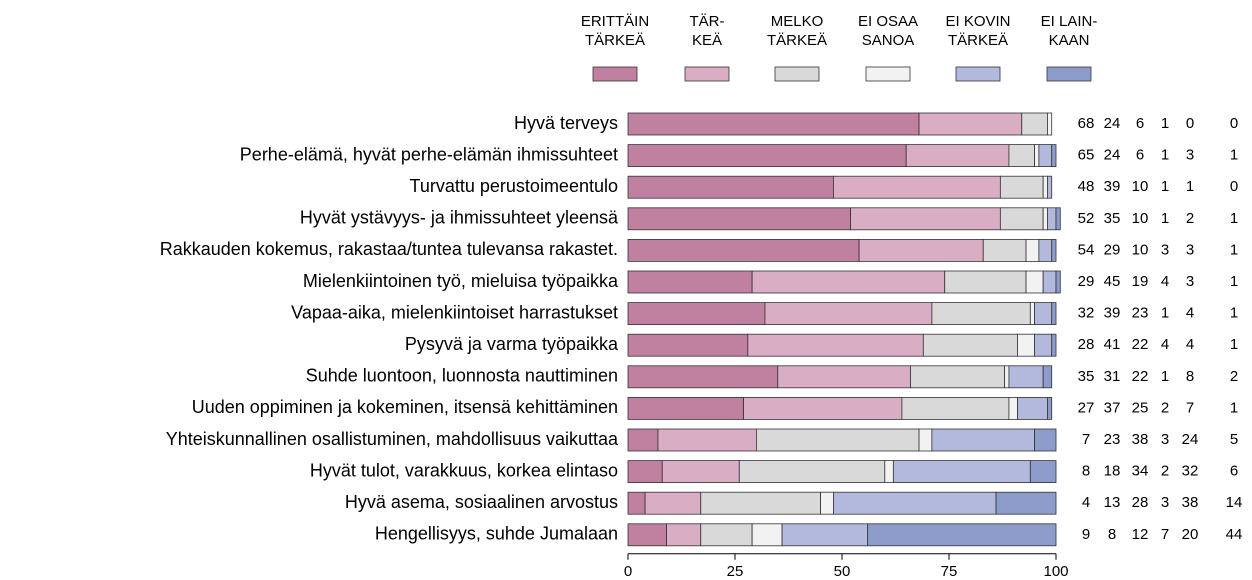 The width and height of the screenshot is (1252, 580). Describe the element at coordinates (888, 31) in the screenshot. I see `legend-label: EI OSAA SANOA` at that location.